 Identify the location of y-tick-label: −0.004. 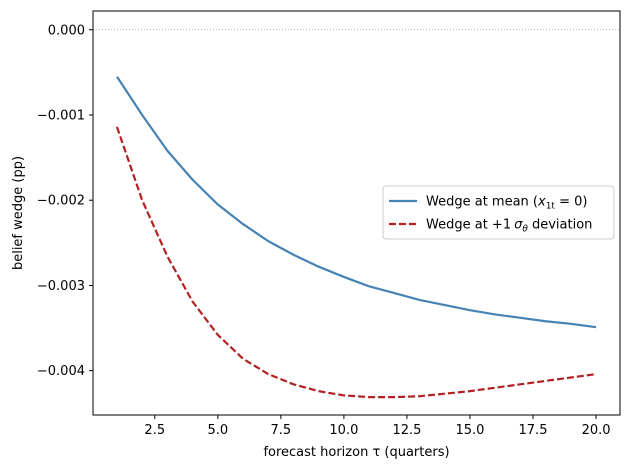
(61, 371).